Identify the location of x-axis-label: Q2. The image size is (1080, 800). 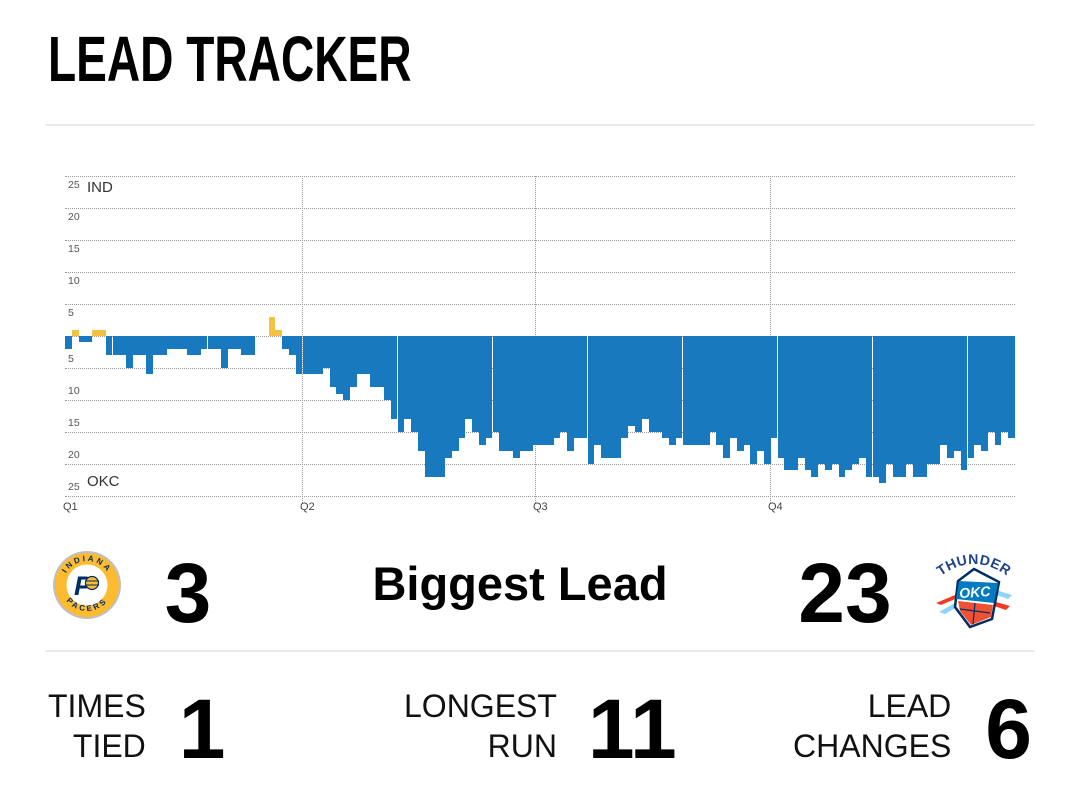
(307, 507).